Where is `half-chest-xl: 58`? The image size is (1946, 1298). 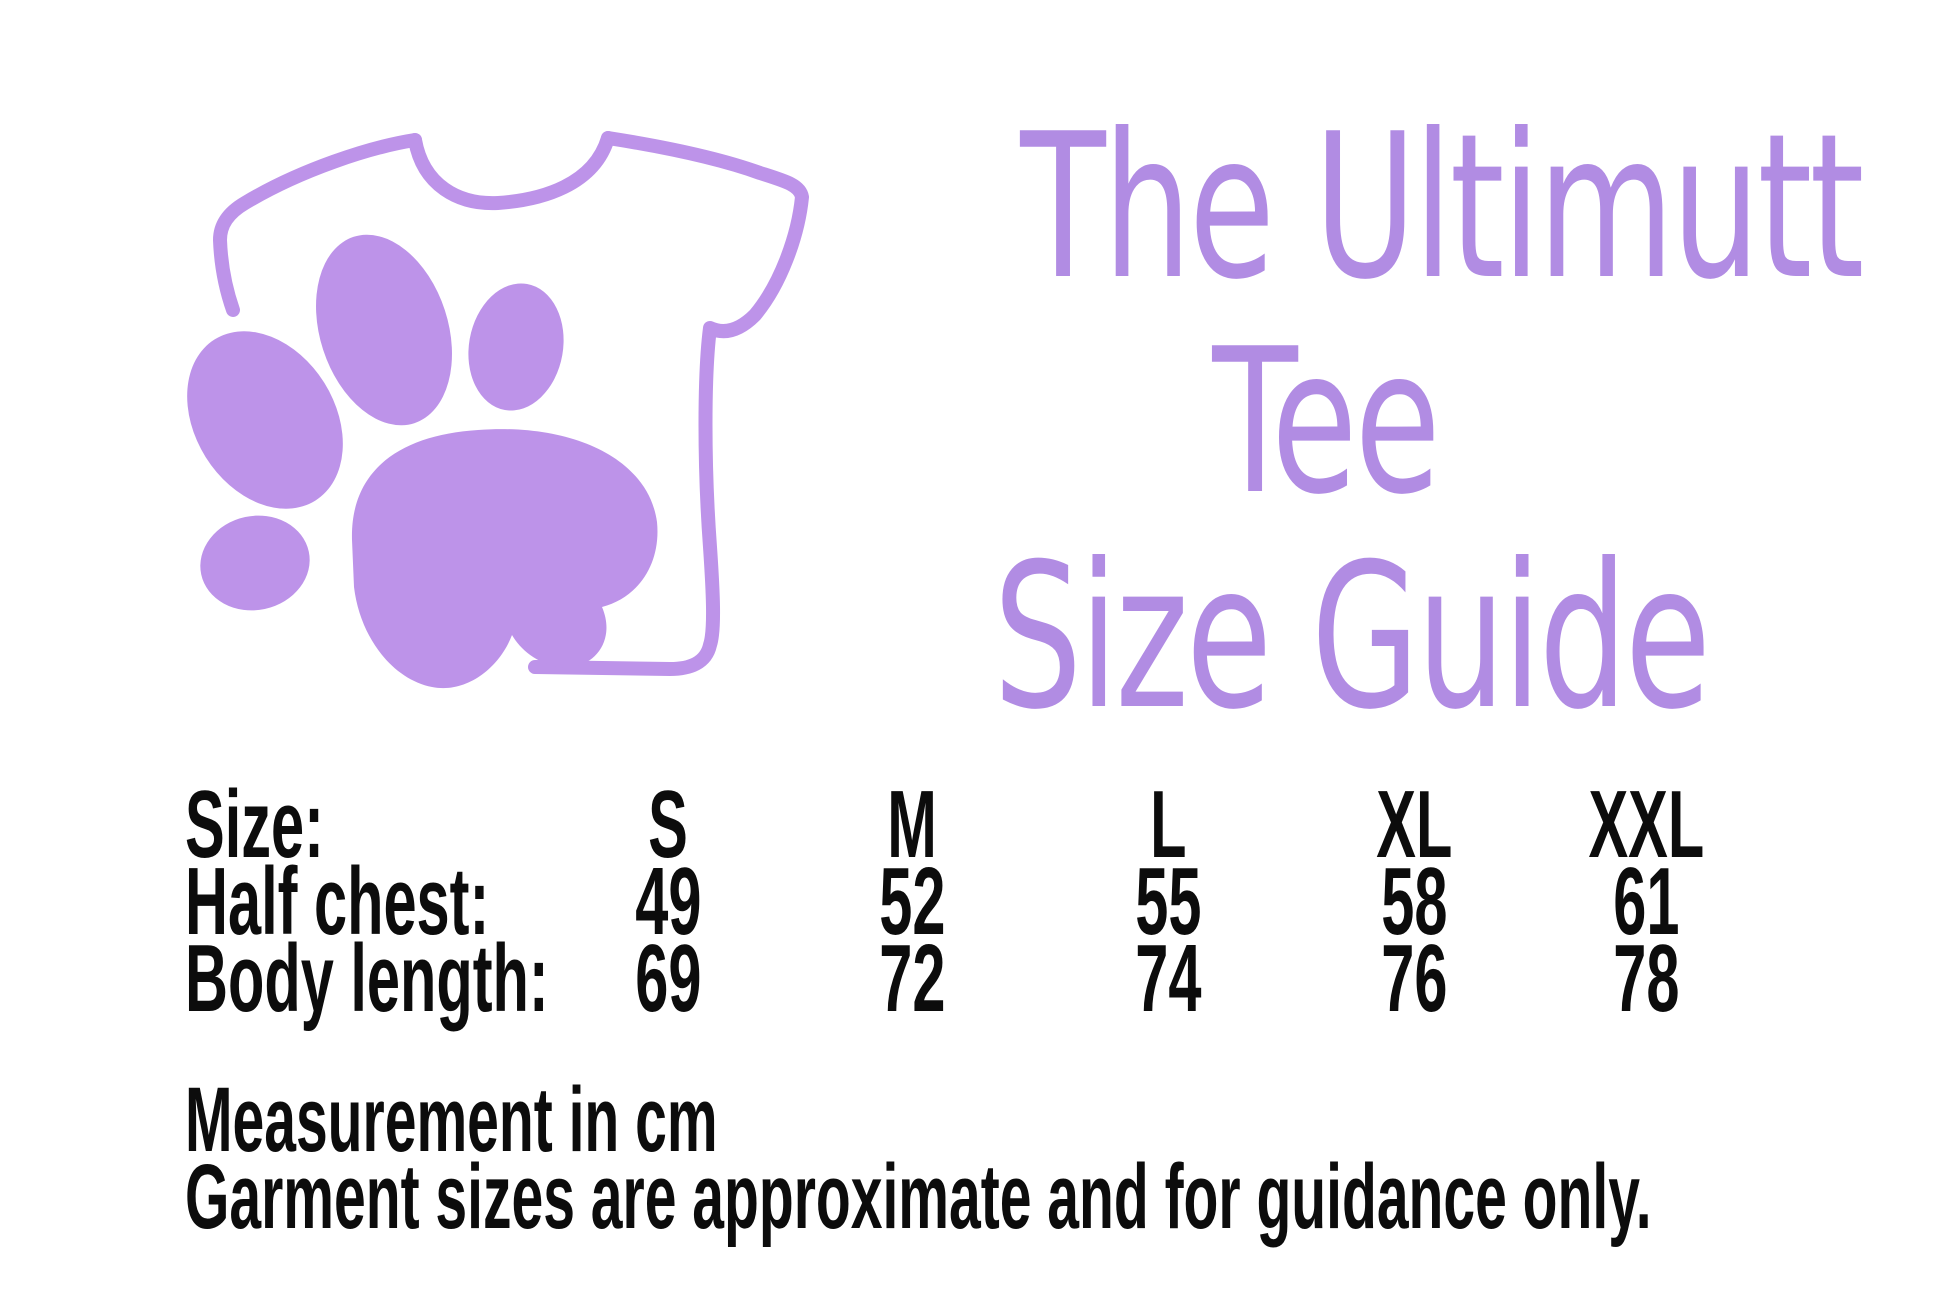 half-chest-xl: 58 is located at coordinates (1414, 901).